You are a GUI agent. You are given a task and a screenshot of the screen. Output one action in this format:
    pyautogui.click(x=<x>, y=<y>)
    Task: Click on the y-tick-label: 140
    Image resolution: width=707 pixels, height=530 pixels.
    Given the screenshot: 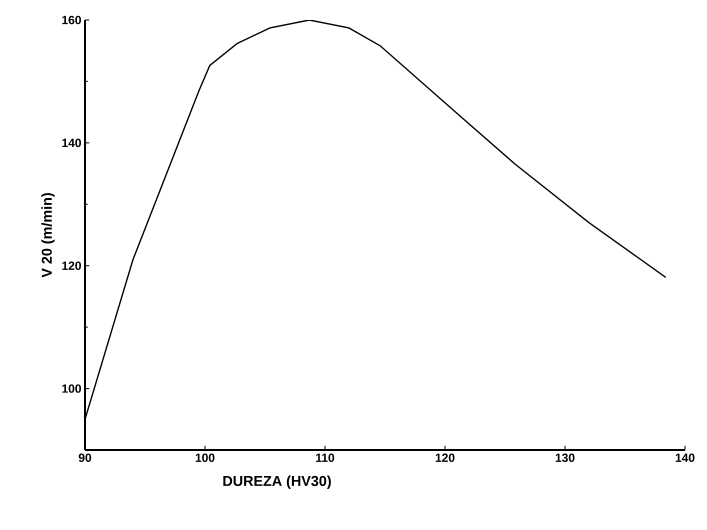 What is the action you would take?
    pyautogui.click(x=71, y=143)
    